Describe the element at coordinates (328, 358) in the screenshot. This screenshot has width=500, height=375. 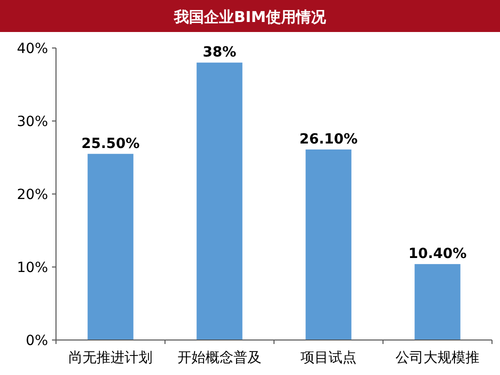
I see `x-tick-label: 项目试点` at that location.